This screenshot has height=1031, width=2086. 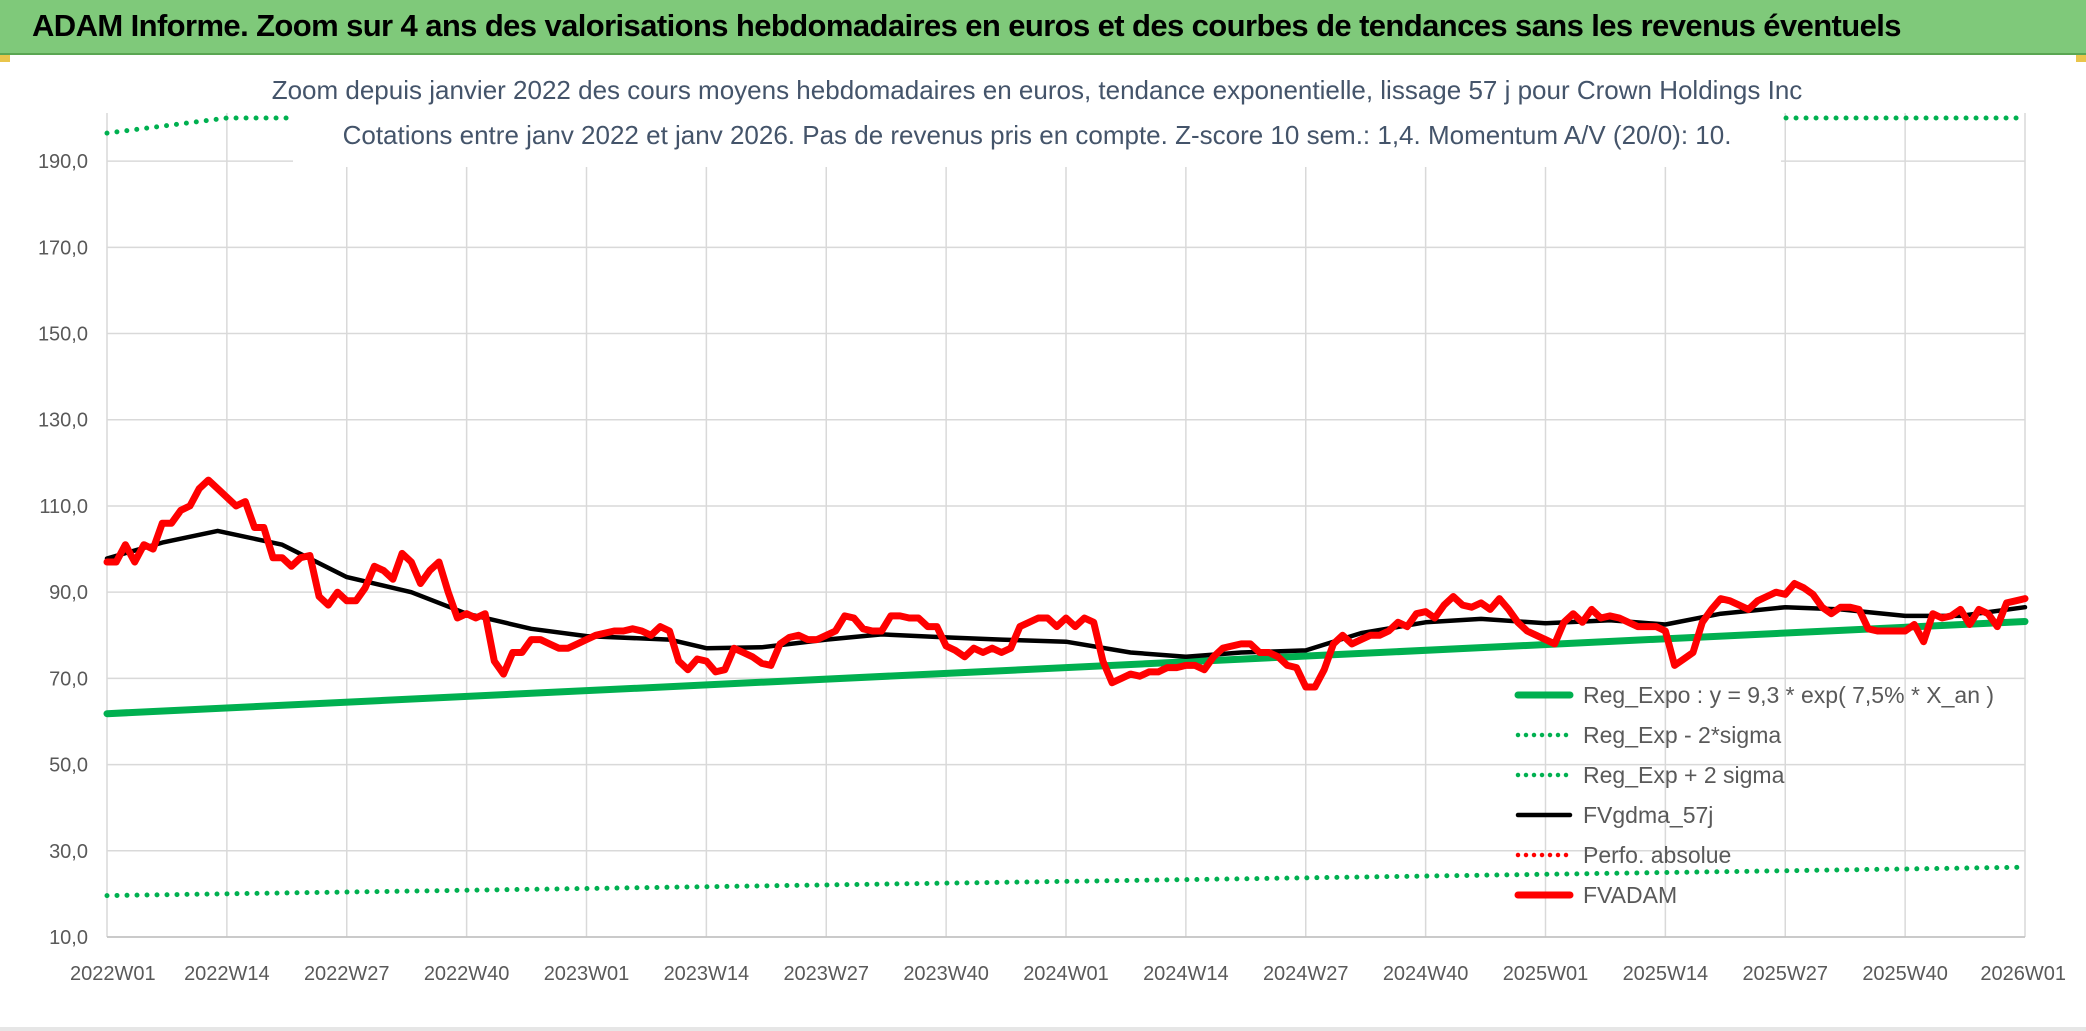 I want to click on x-tick-label: 2022W27, so click(x=347, y=974).